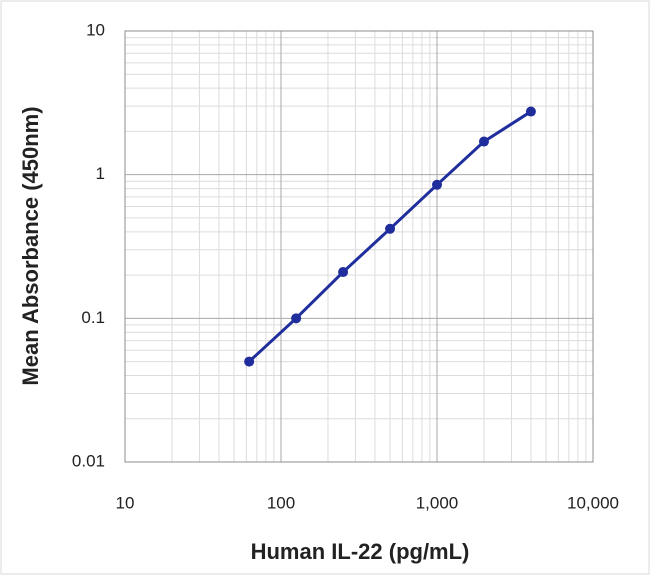 The height and width of the screenshot is (575, 650). Describe the element at coordinates (437, 502) in the screenshot. I see `x-tick-label: 1,000` at that location.